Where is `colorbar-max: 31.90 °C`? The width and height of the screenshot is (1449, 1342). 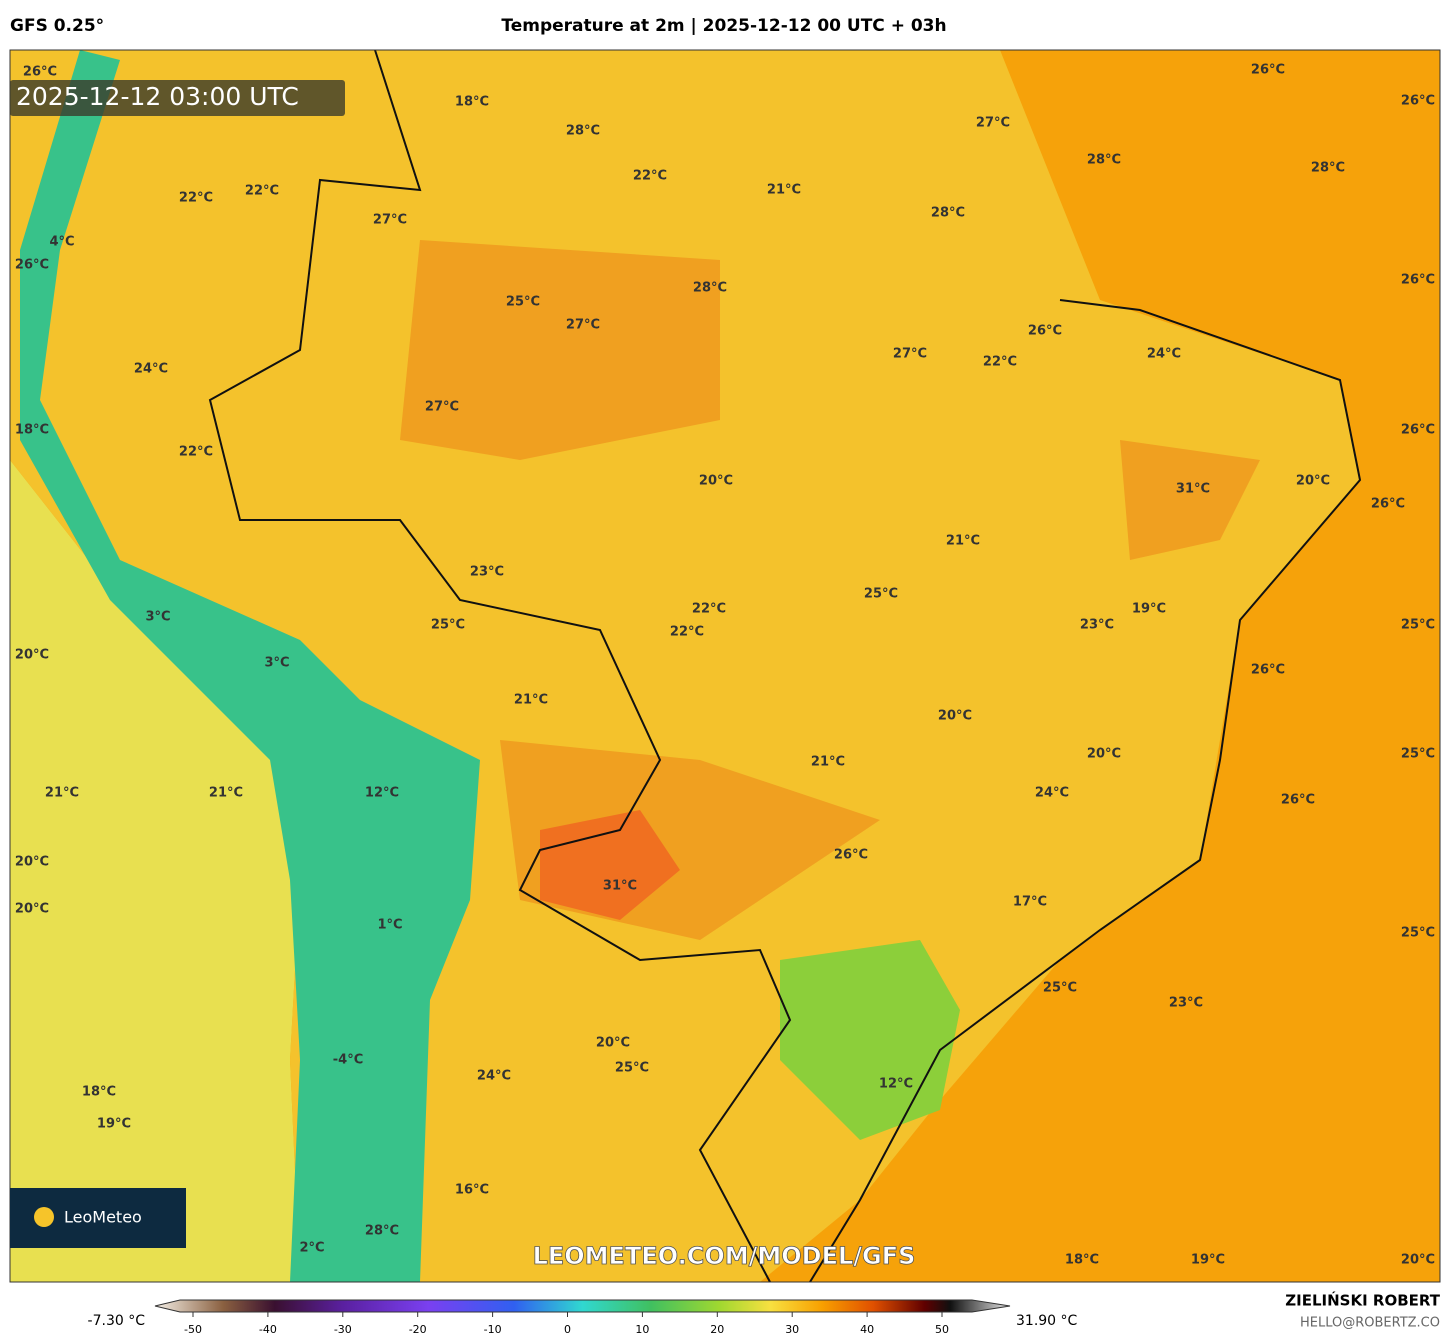
colorbar-max: 31.90 °C is located at coordinates (1047, 1321).